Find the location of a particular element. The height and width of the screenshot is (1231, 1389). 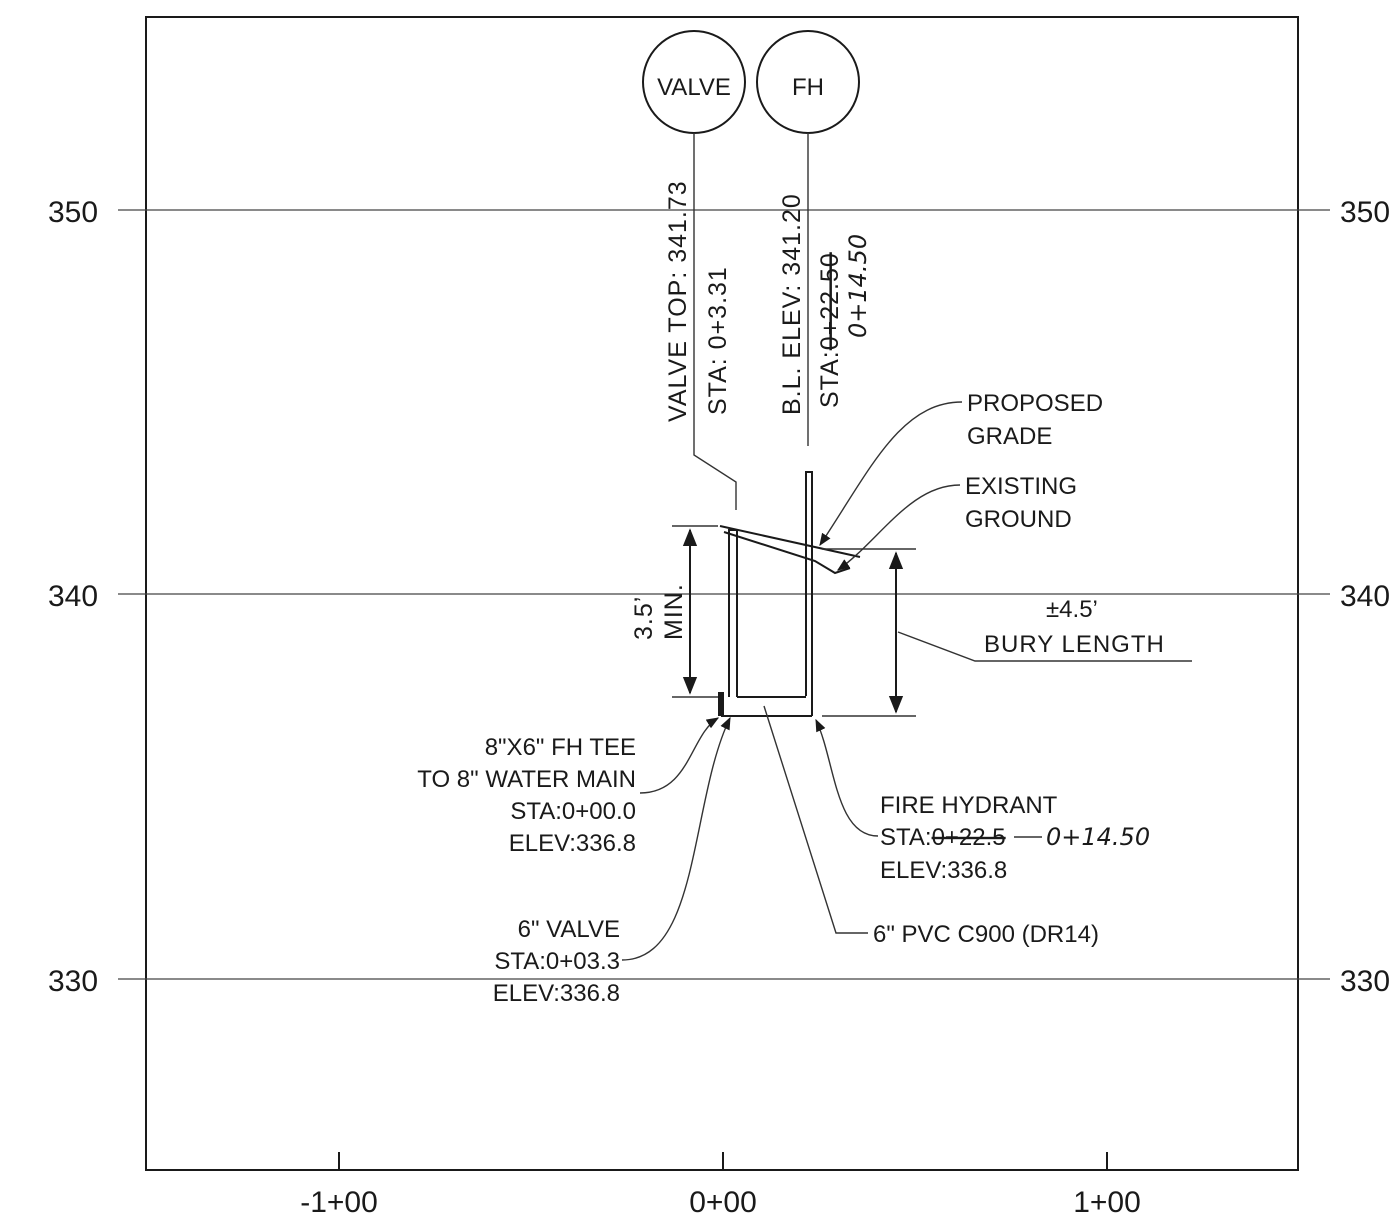

fh-tee-leader is located at coordinates (679, 755).